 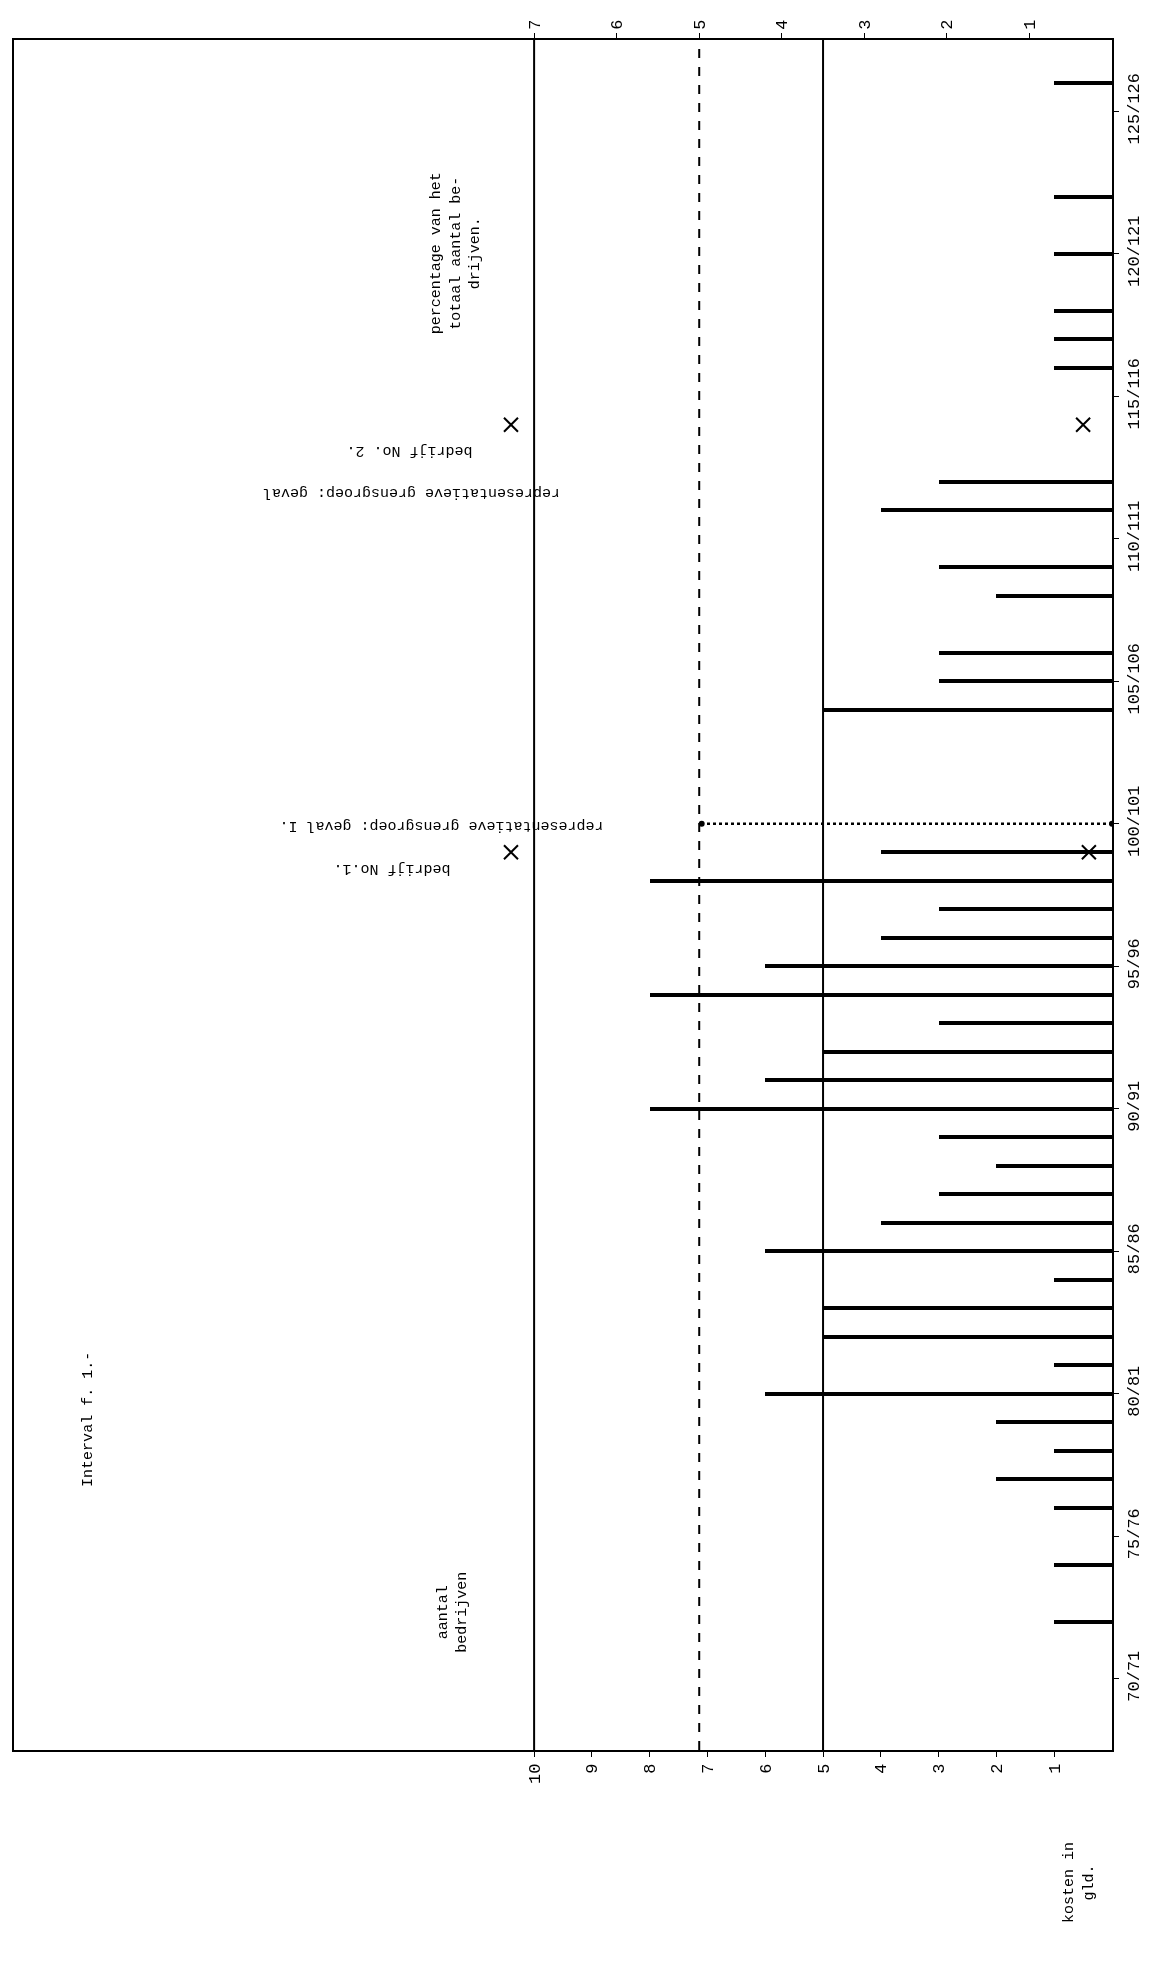 I want to click on y-tick-label: 120/121, so click(x=1135, y=251).